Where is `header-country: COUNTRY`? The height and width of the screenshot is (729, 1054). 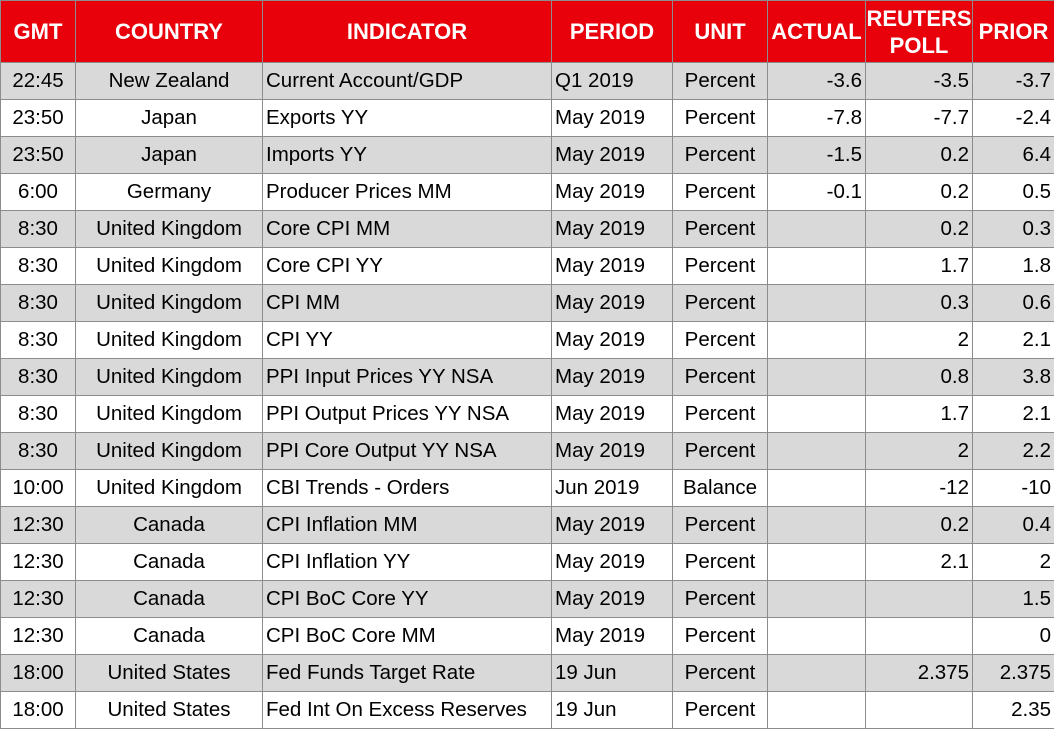
header-country: COUNTRY is located at coordinates (169, 32).